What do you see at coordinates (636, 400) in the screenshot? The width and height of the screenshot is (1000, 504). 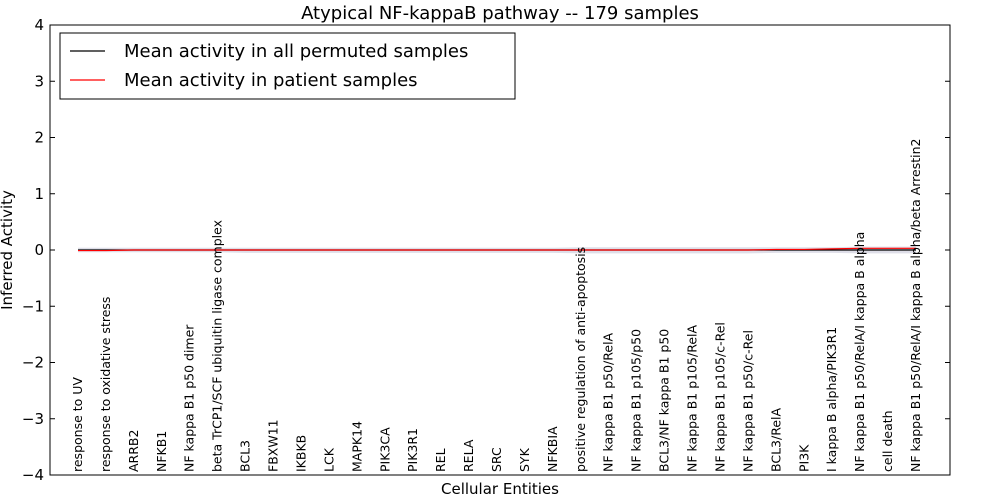 I see `x-tick-label: NF kappa B1 p105/p50` at bounding box center [636, 400].